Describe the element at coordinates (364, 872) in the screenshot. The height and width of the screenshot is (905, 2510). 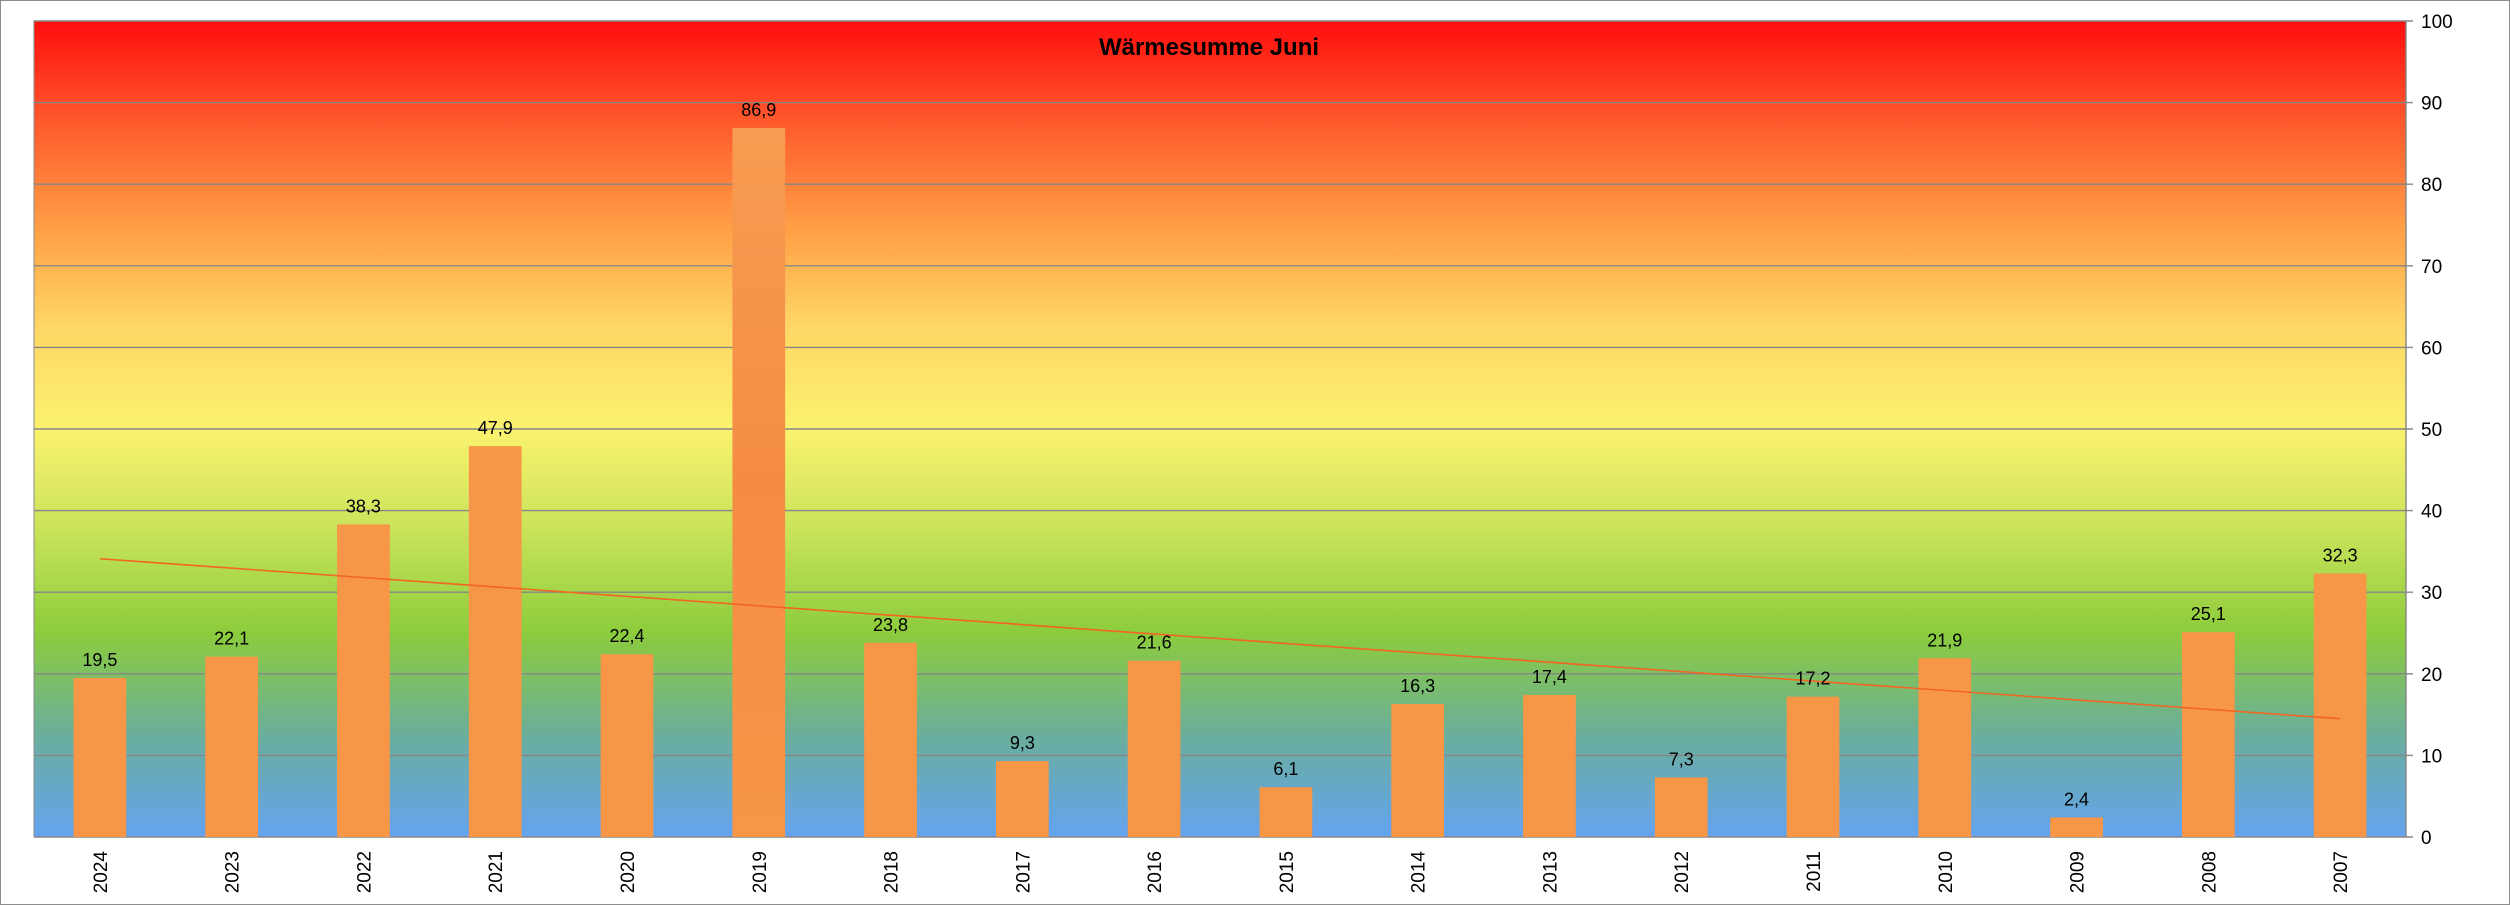
I see `x-tick-label: 2022` at that location.